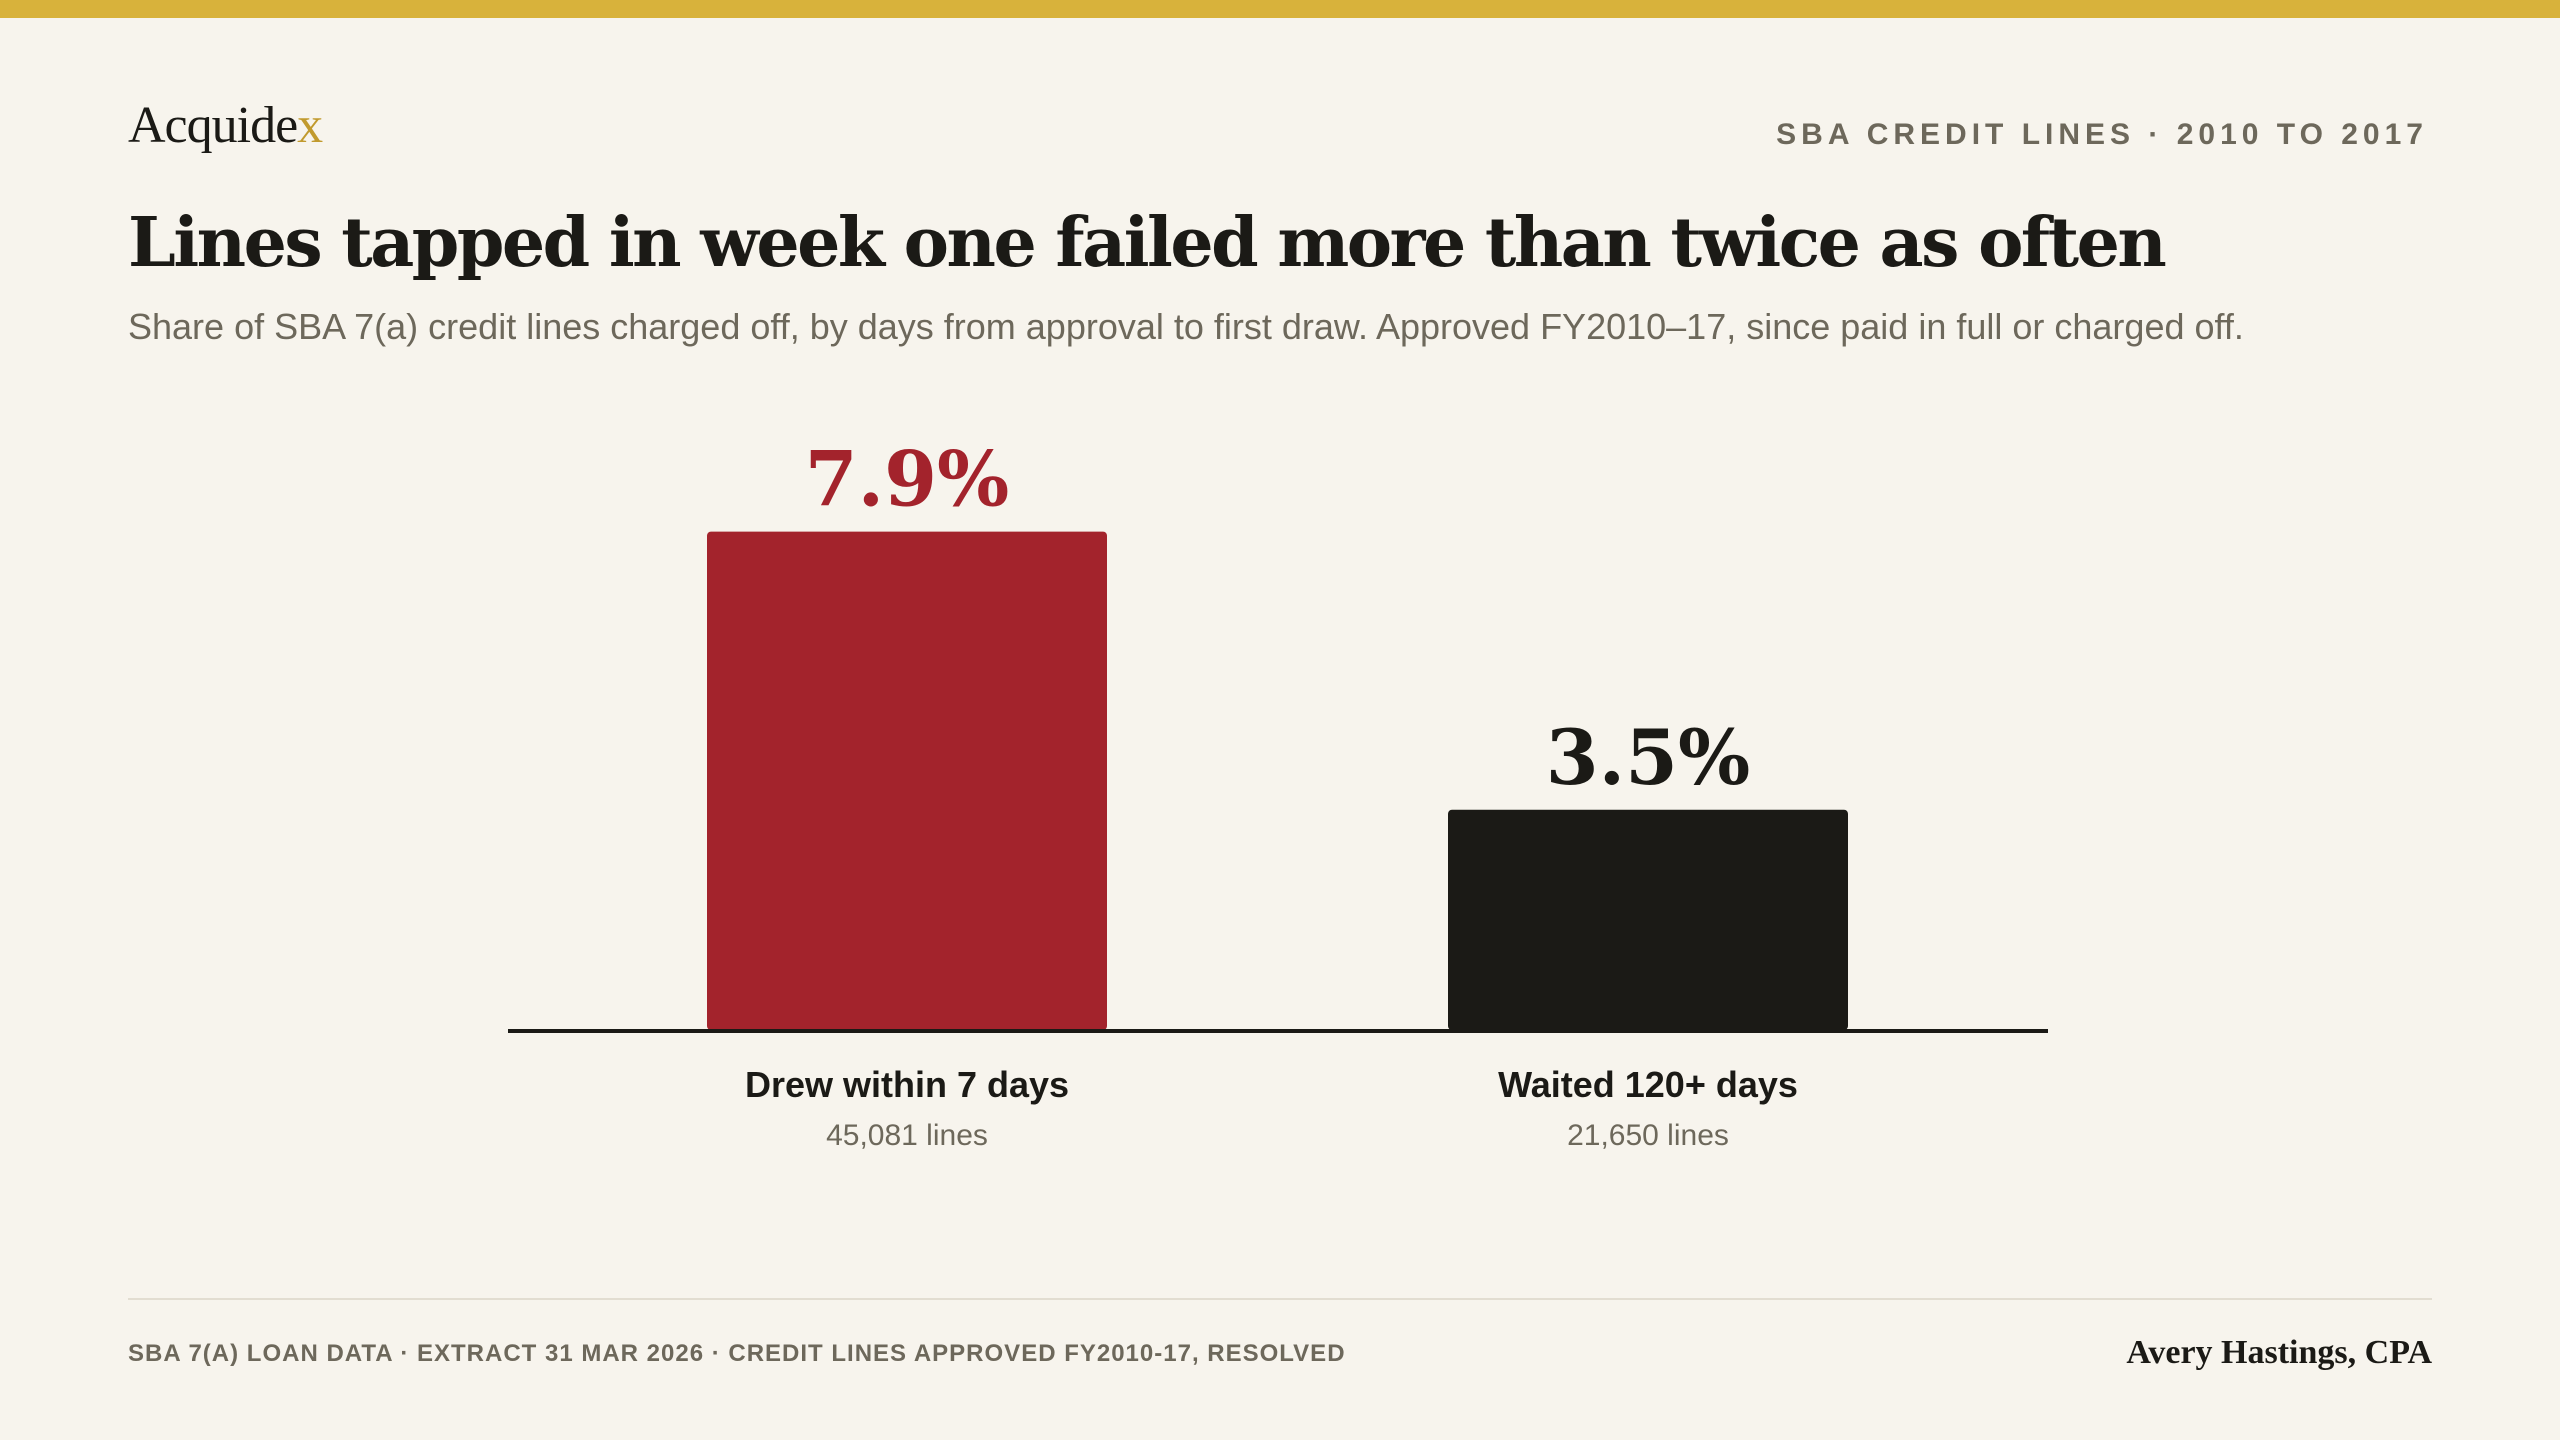  I want to click on bar-drew-within-7-days, so click(907, 780).